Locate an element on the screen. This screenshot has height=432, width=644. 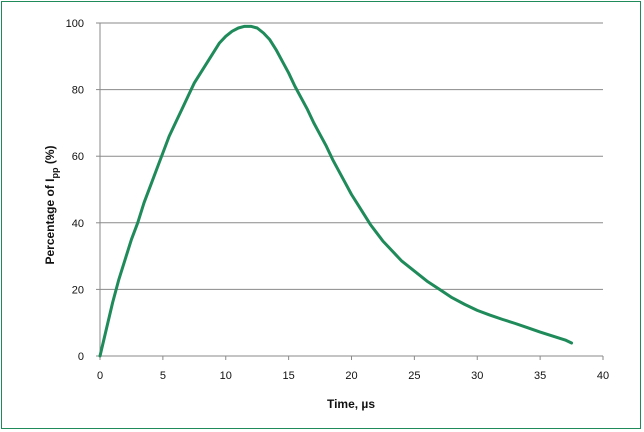
x-axis-tick-labels: 0 5 10 15 20 25 30 35 40 is located at coordinates (353, 369).